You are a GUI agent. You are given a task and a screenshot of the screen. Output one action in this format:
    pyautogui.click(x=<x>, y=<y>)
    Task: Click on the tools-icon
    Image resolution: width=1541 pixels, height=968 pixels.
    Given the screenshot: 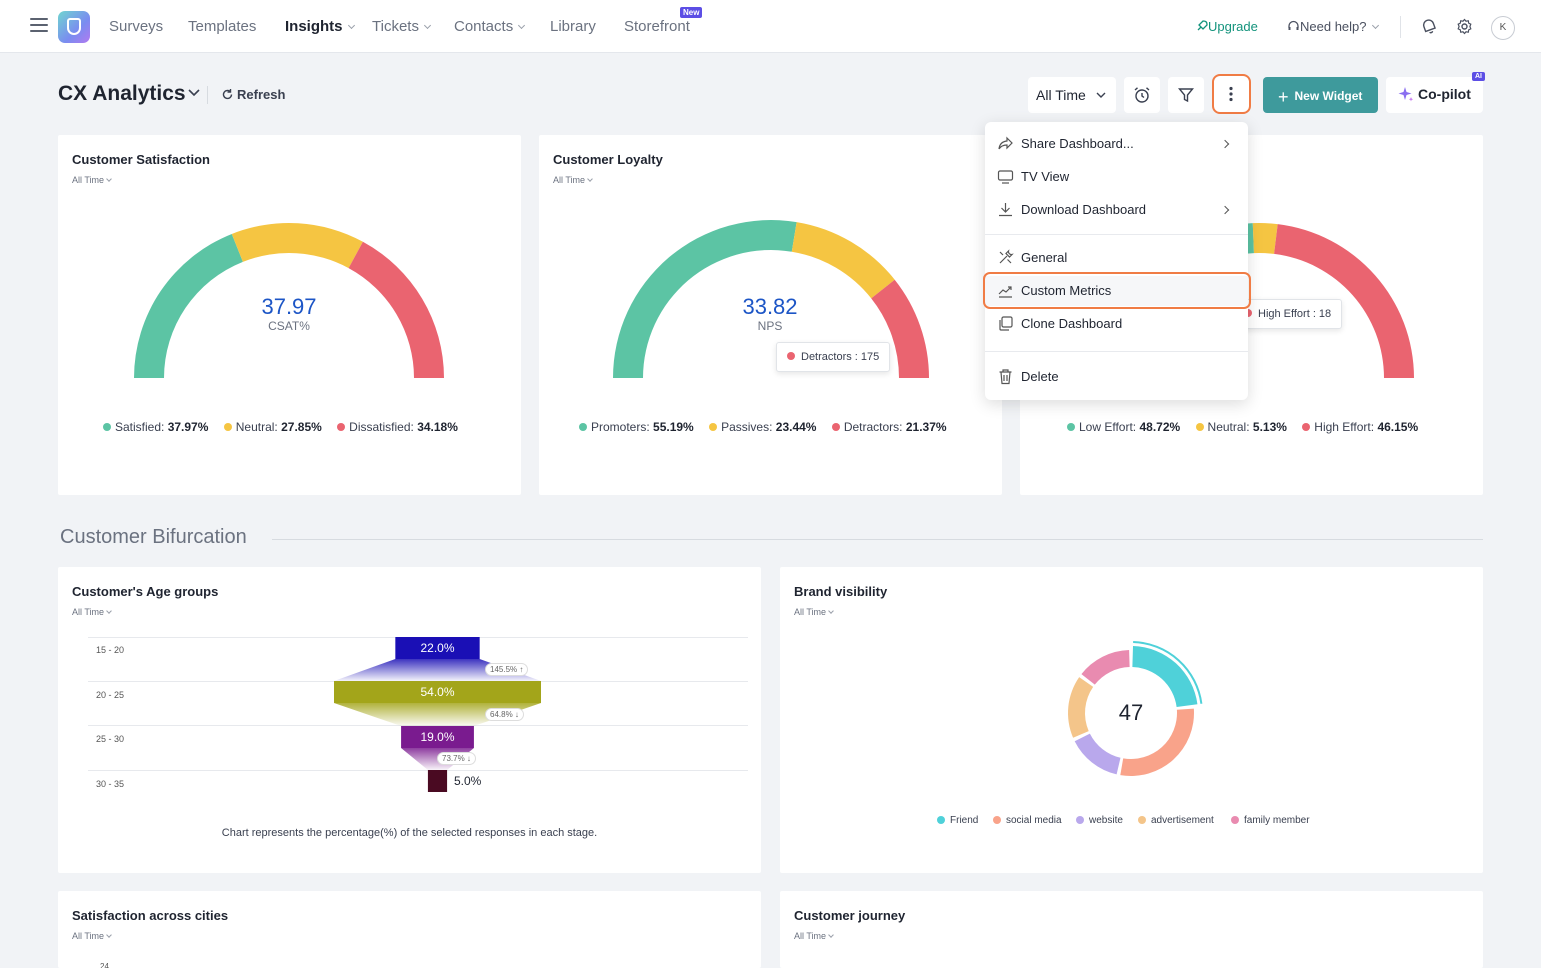 What is the action you would take?
    pyautogui.click(x=1006, y=256)
    